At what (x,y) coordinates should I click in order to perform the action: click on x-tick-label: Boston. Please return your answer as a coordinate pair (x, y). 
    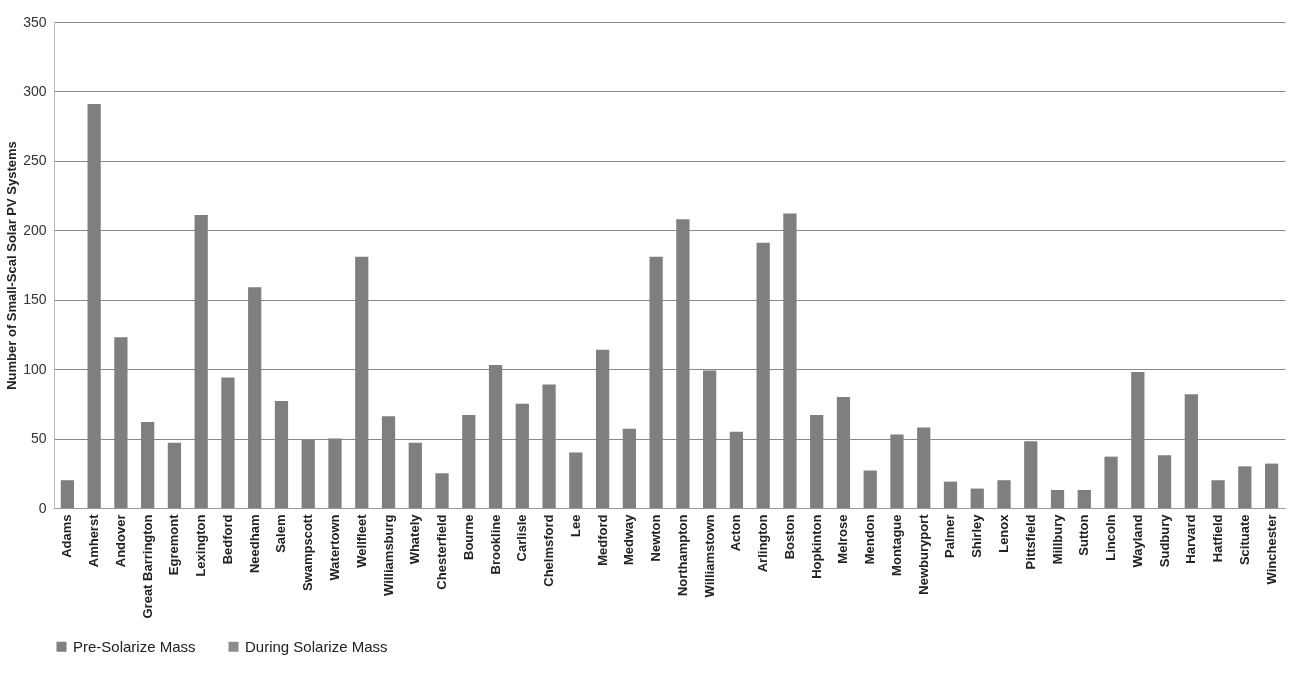
    Looking at the image, I should click on (789, 537).